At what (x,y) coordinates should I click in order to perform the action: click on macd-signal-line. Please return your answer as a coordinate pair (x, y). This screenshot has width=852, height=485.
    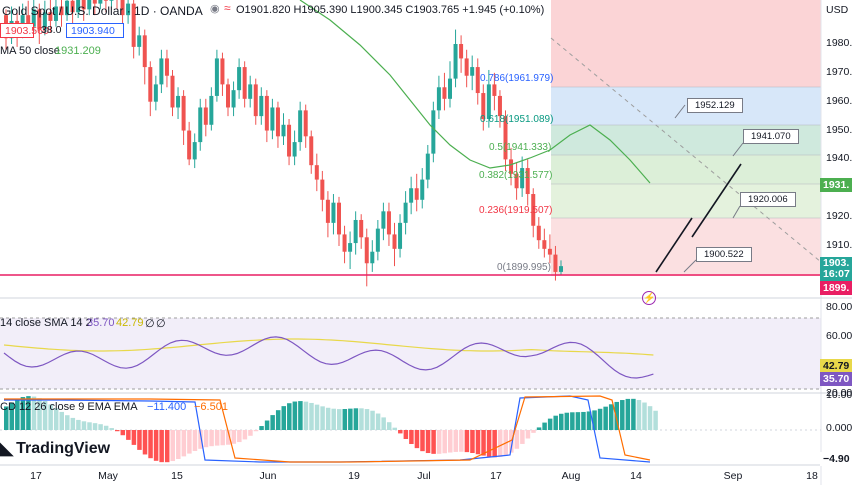
    Looking at the image, I should click on (327, 429).